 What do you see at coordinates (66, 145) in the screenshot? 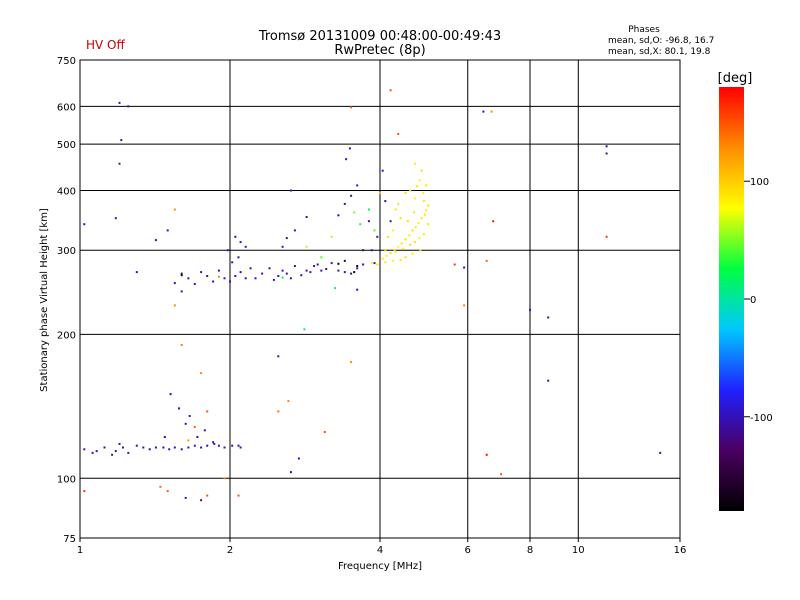
I see `y-tick-label: 500` at bounding box center [66, 145].